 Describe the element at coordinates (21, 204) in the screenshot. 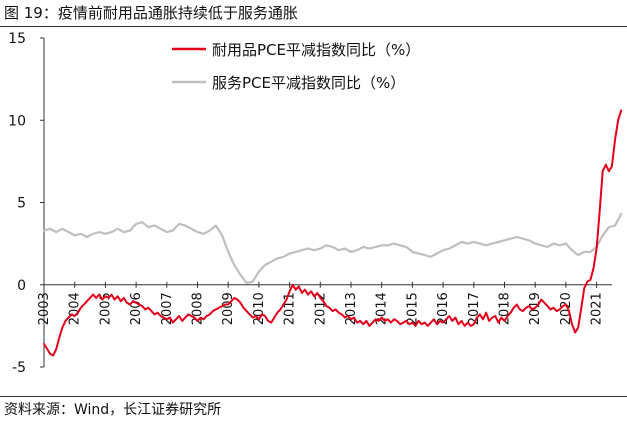

I see `y-tick-label: 5` at that location.